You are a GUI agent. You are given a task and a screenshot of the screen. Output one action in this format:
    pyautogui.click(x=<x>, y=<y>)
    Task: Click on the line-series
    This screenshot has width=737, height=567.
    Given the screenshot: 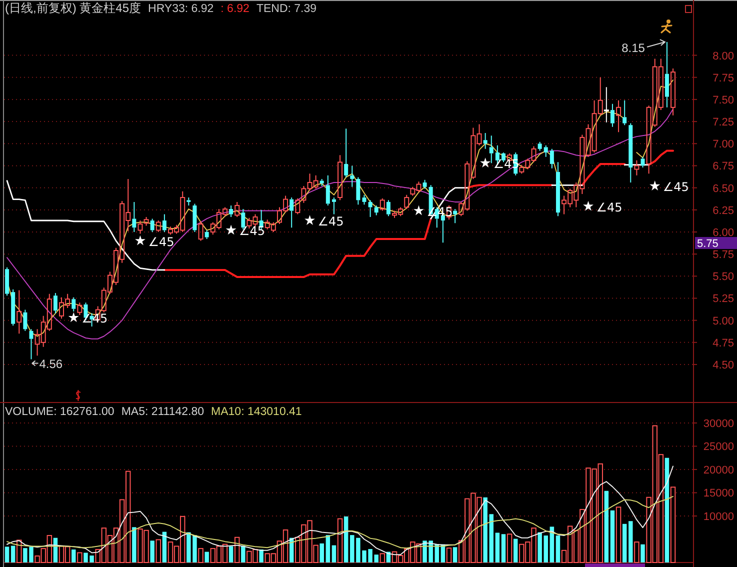 What is the action you would take?
    pyautogui.click(x=340, y=522)
    